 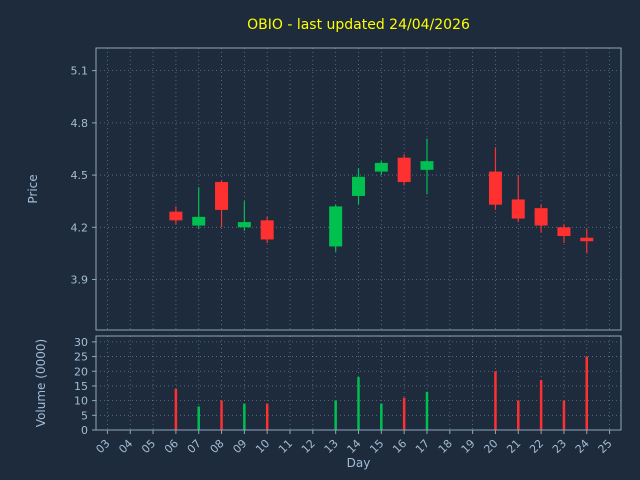 I want to click on price-axis-label: Price, so click(x=33, y=188).